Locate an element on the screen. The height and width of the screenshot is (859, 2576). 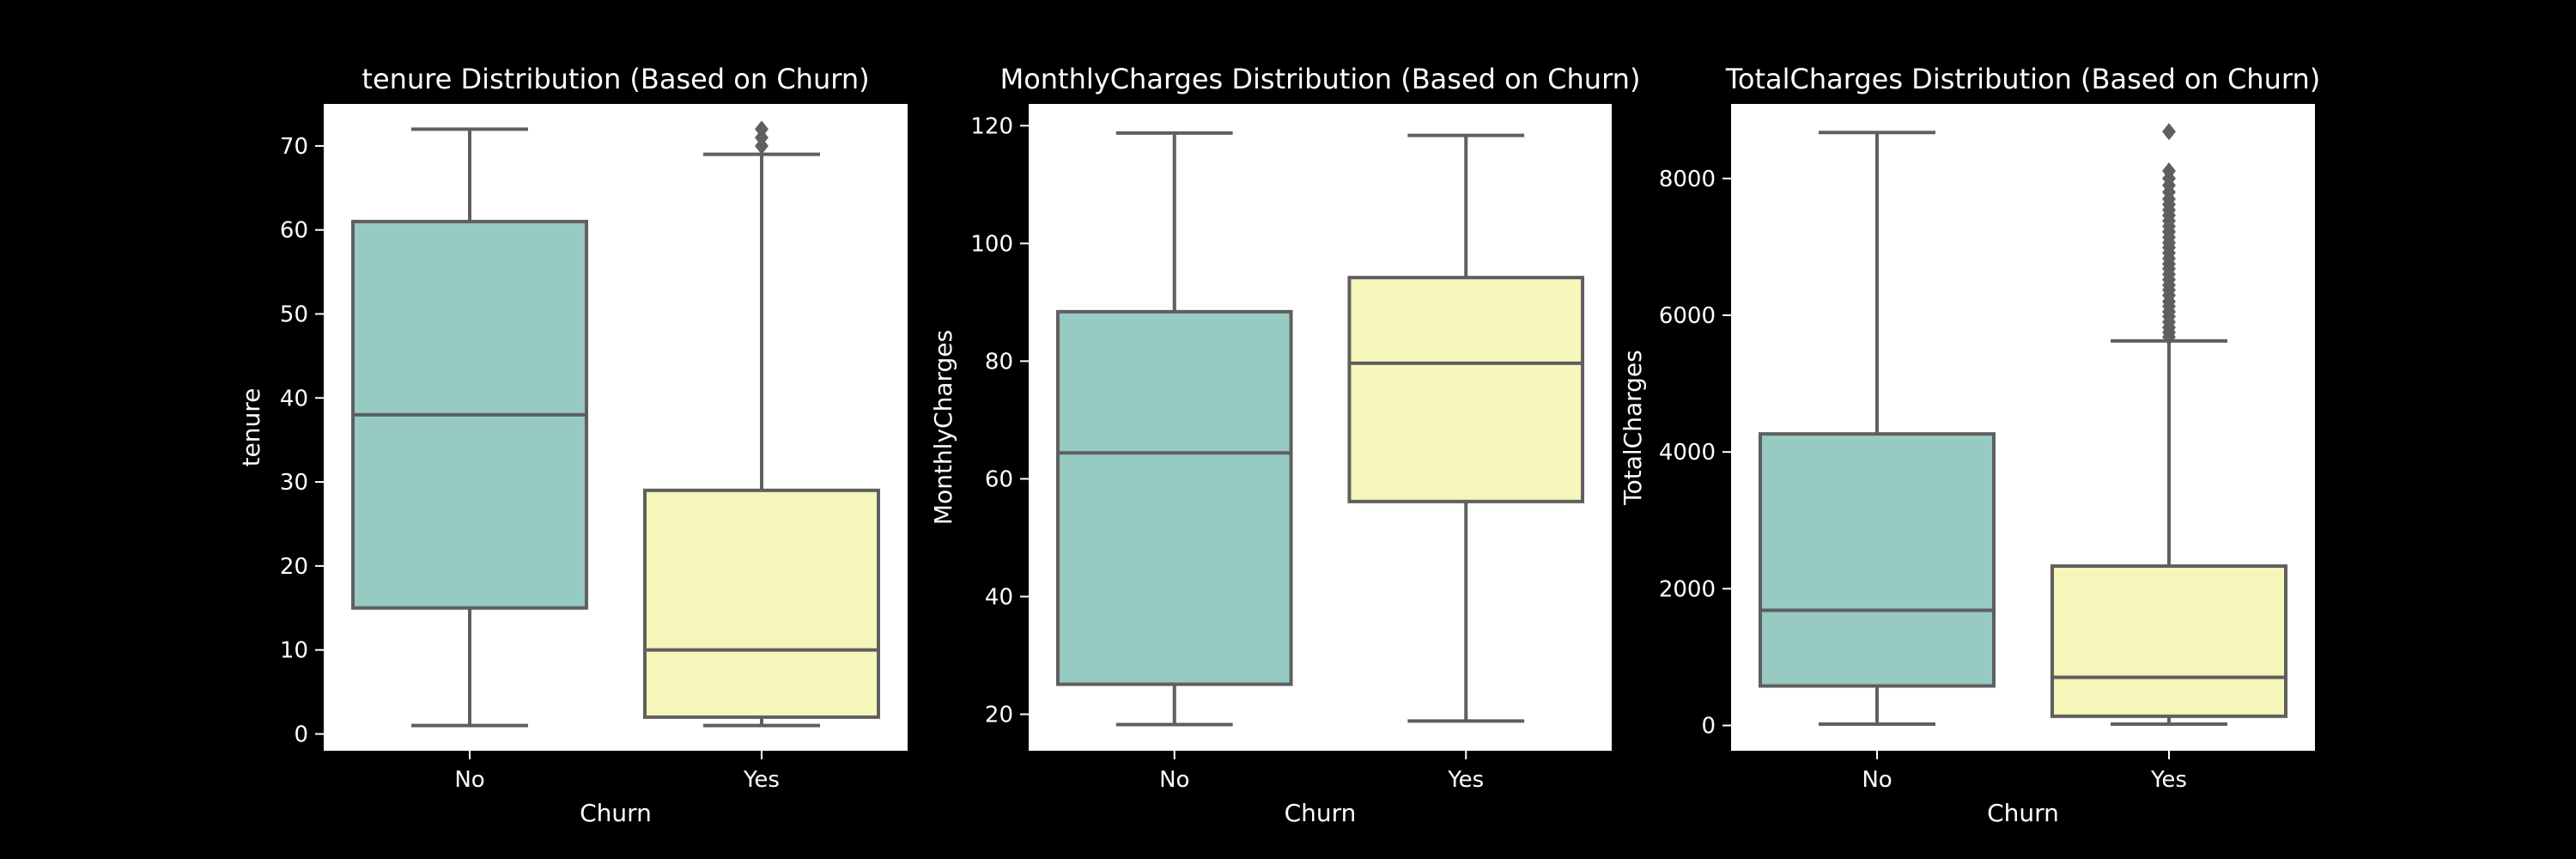
monthly-charges-ylabel: MonthlyCharges is located at coordinates (943, 427).